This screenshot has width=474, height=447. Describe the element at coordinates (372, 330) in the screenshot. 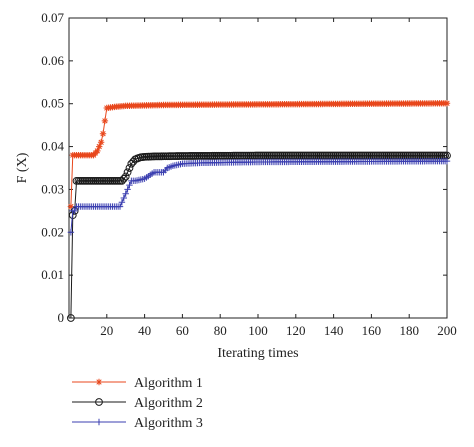

I see `x-tick-label: 160` at that location.